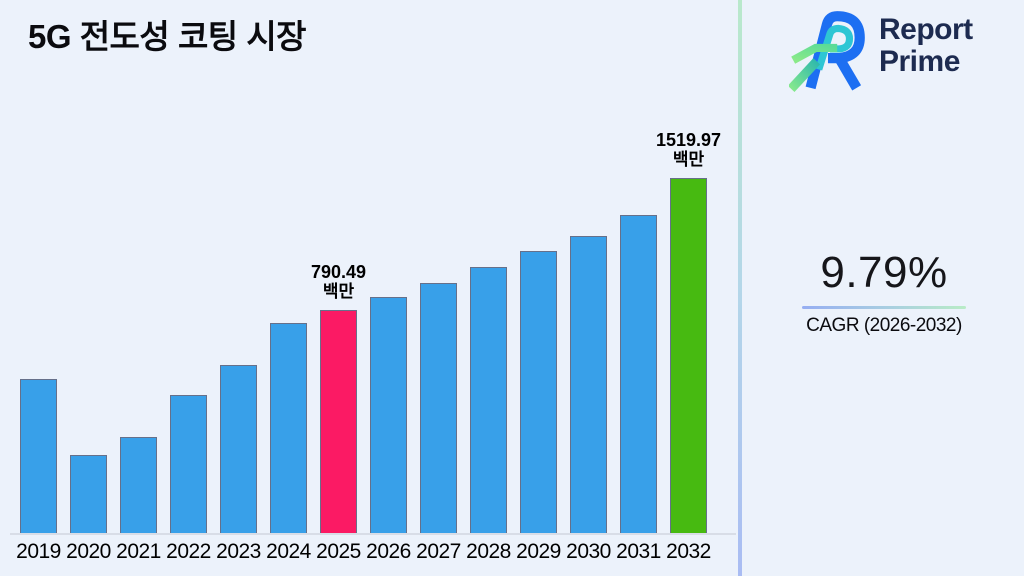 This screenshot has height=576, width=1024. Describe the element at coordinates (238, 551) in the screenshot. I see `x-axis-label-2023: 2023` at that location.